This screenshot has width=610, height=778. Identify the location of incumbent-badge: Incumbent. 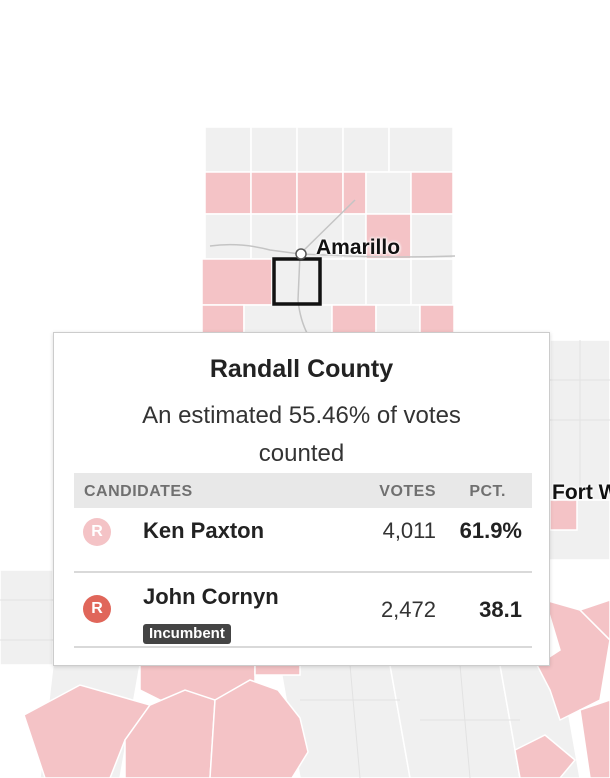
(187, 634).